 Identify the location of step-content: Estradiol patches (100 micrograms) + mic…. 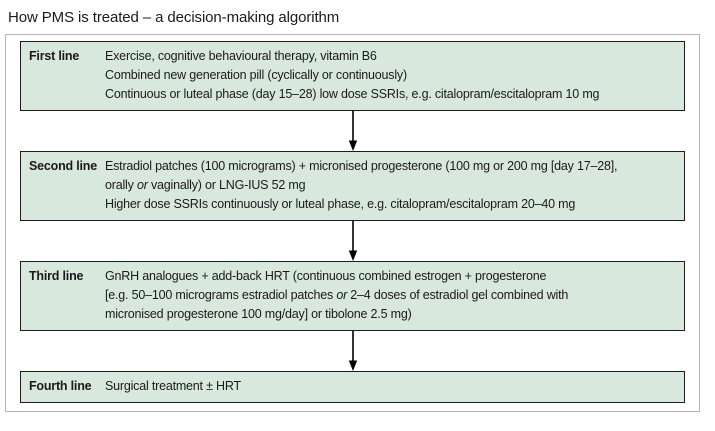
(392, 185).